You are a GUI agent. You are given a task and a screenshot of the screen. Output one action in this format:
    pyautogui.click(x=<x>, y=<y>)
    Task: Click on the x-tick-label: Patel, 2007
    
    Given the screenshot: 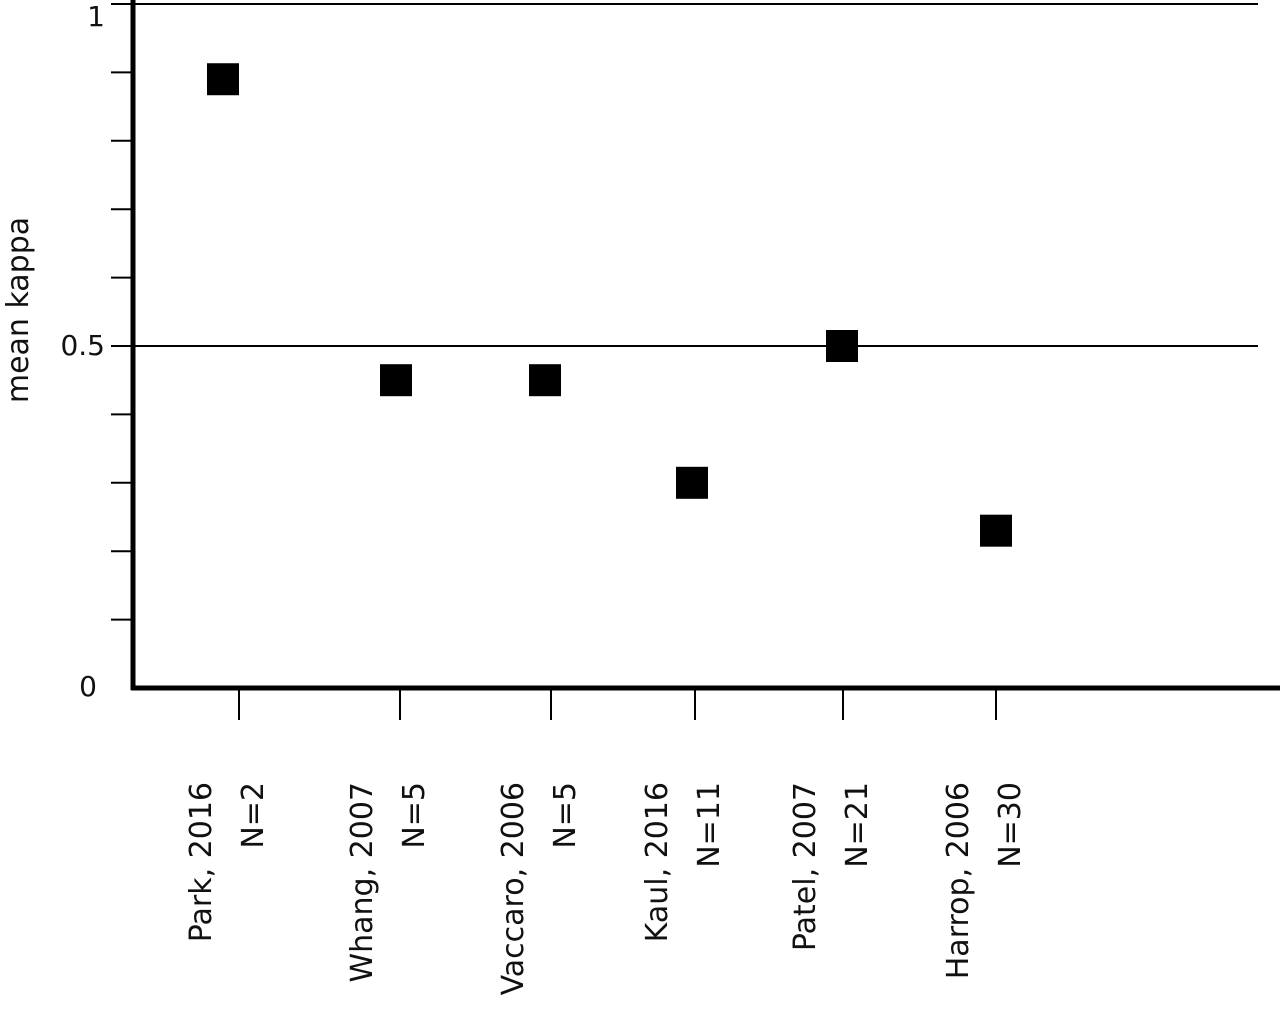 What is the action you would take?
    pyautogui.click(x=805, y=866)
    